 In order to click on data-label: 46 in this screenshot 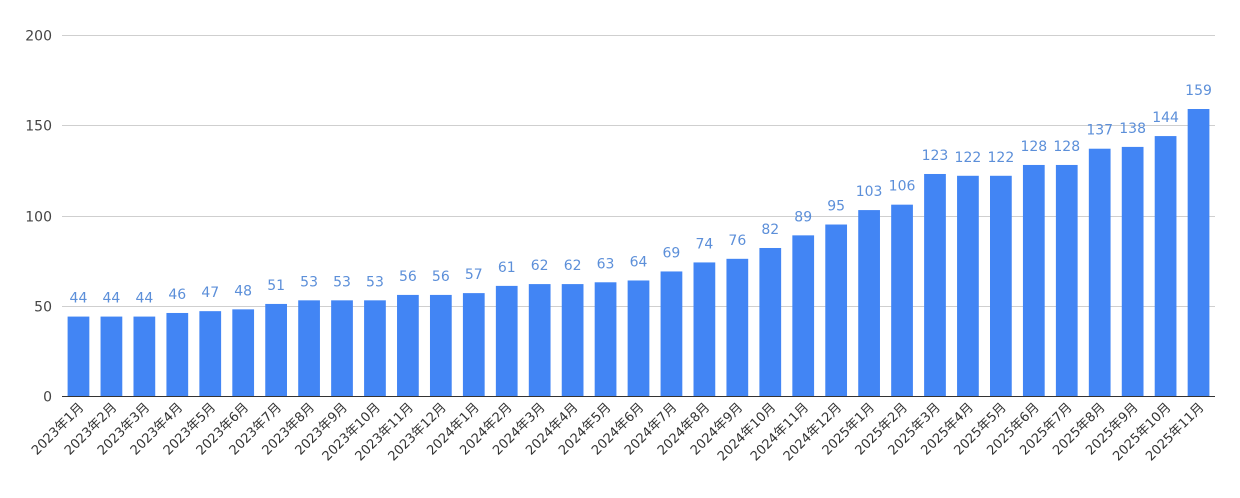, I will do `click(177, 295)`.